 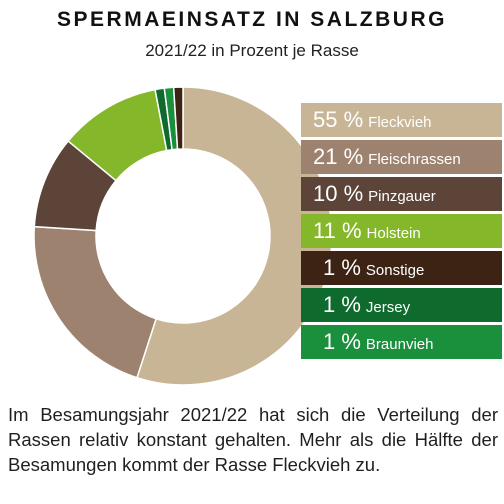 What do you see at coordinates (252, 19) in the screenshot?
I see `chart-title: SPERMAEINSATZ IN SALZBURG` at bounding box center [252, 19].